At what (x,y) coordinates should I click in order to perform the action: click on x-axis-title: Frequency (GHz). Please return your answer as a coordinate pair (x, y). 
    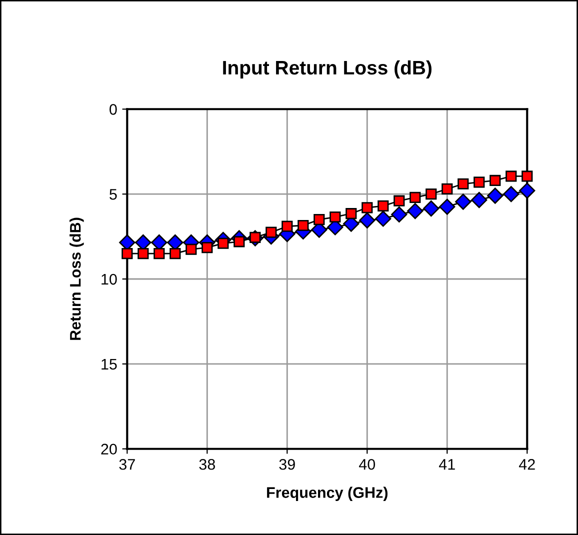
    Looking at the image, I should click on (327, 493).